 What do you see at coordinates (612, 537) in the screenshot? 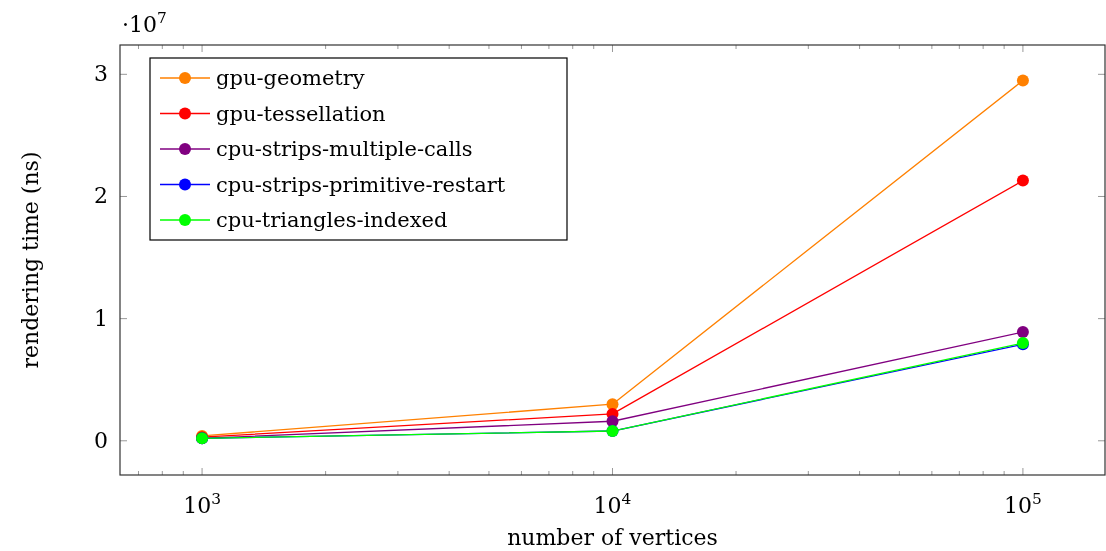
I see `x-axis-title: number of vertices` at bounding box center [612, 537].